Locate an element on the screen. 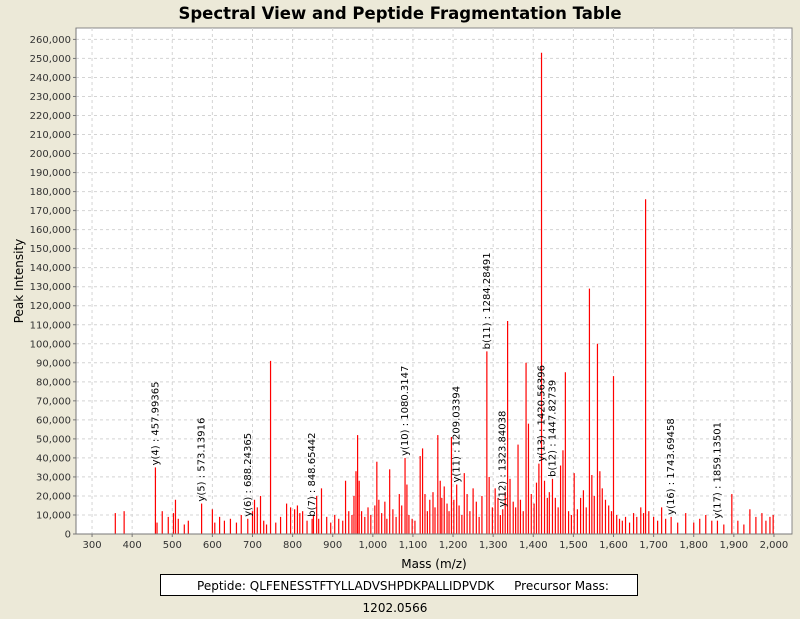  y-tick-label: 220,000 is located at coordinates (50, 116).